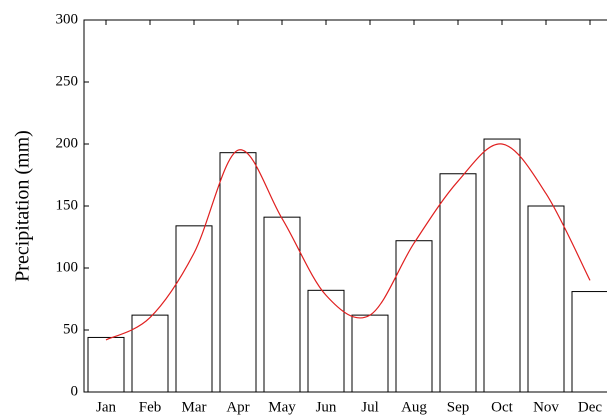 This screenshot has height=418, width=607. I want to click on x-tick-label: Aug, so click(414, 407).